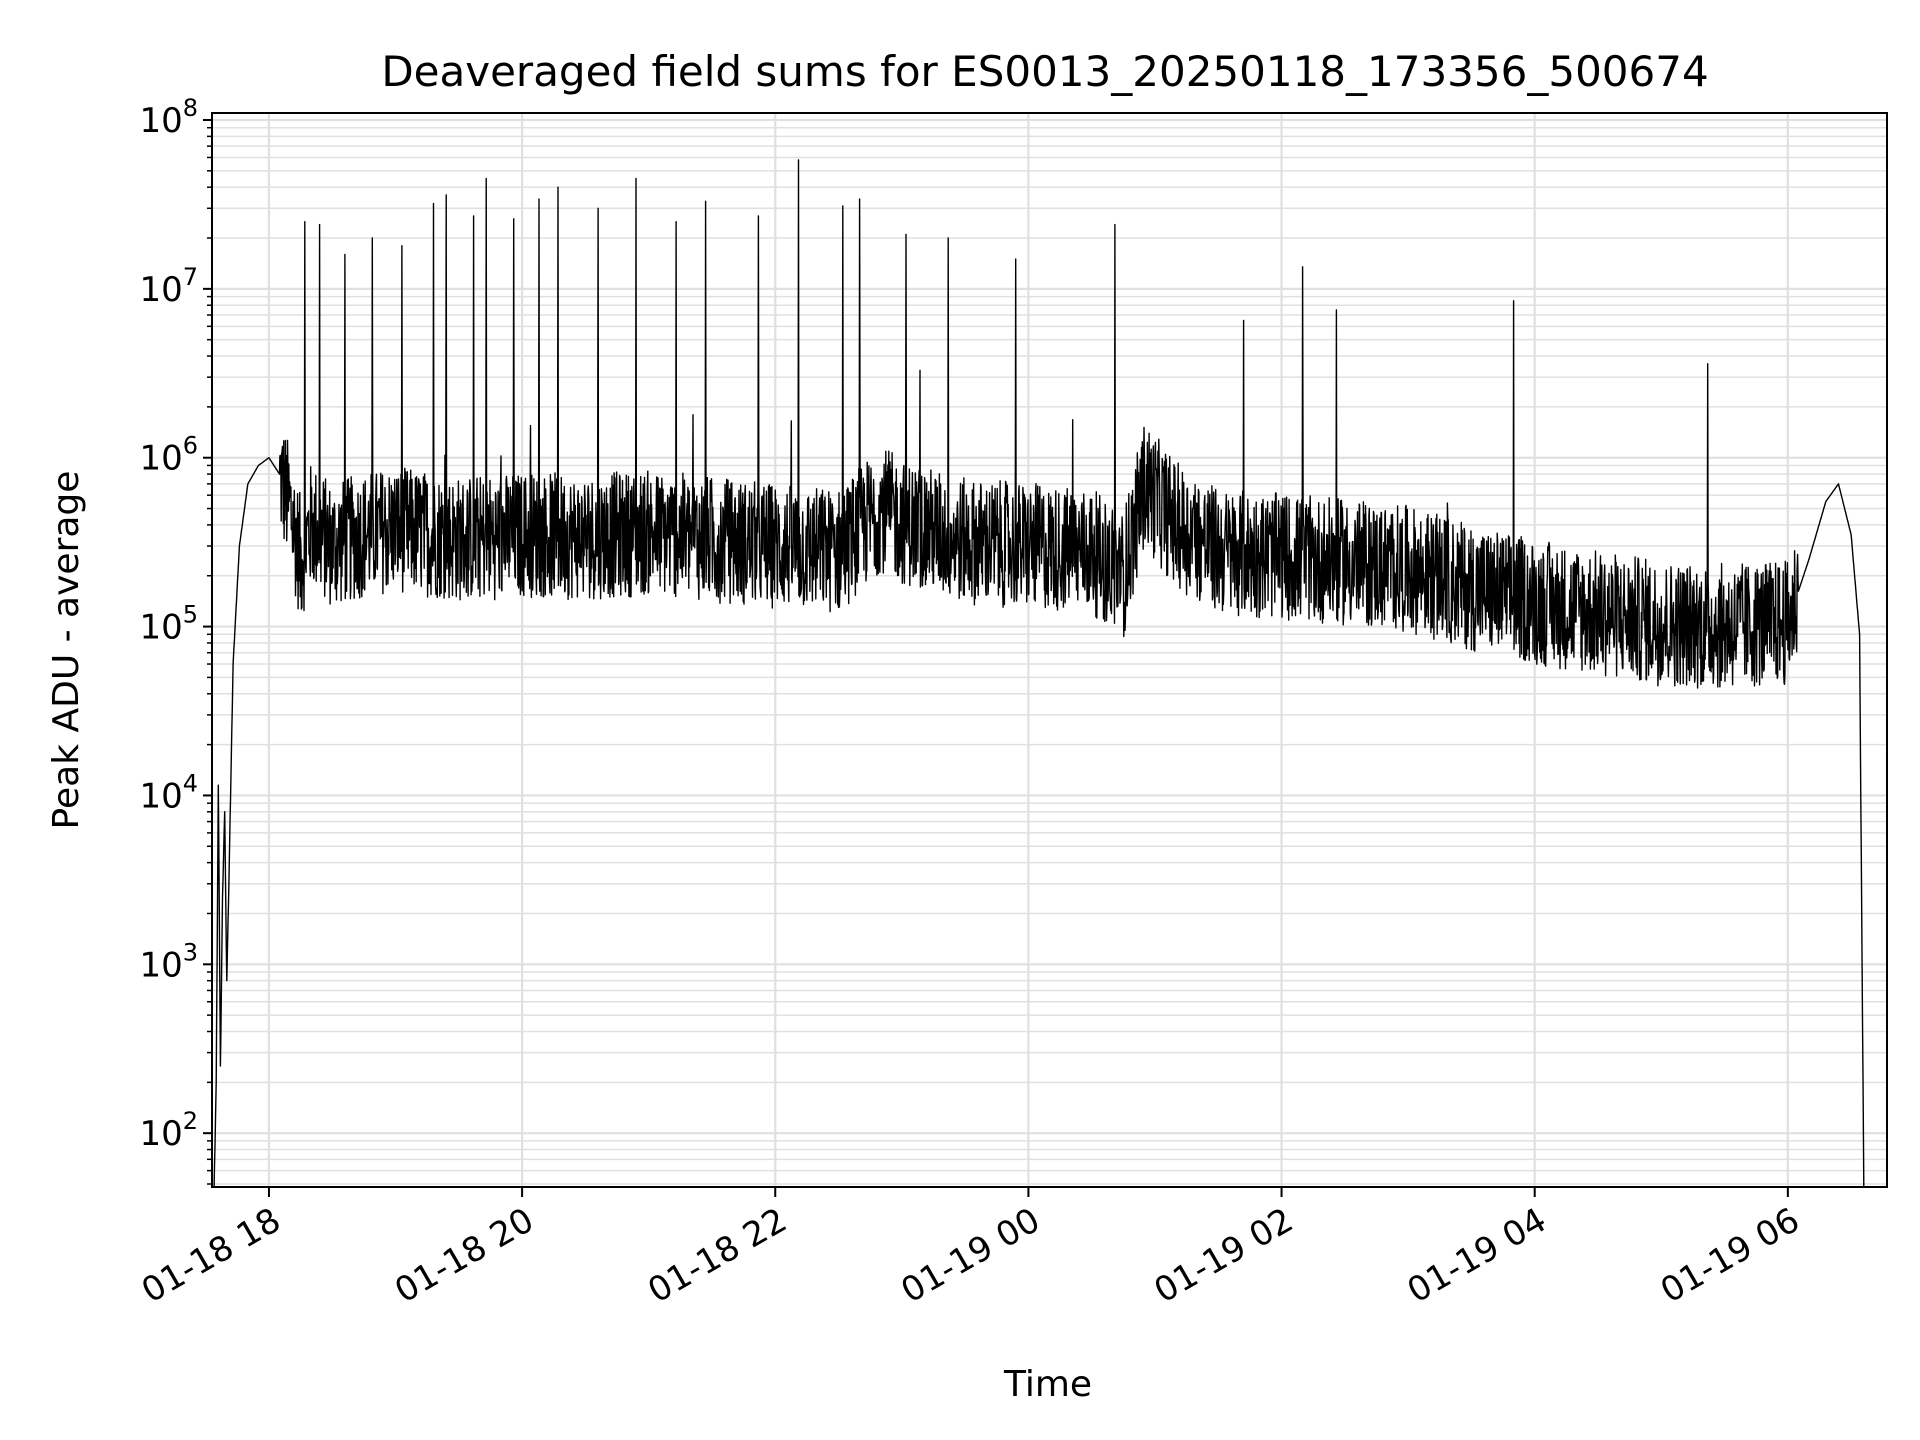 This screenshot has width=1920, height=1440. I want to click on x-tick-label: 01-19 04, so click(1477, 1255).